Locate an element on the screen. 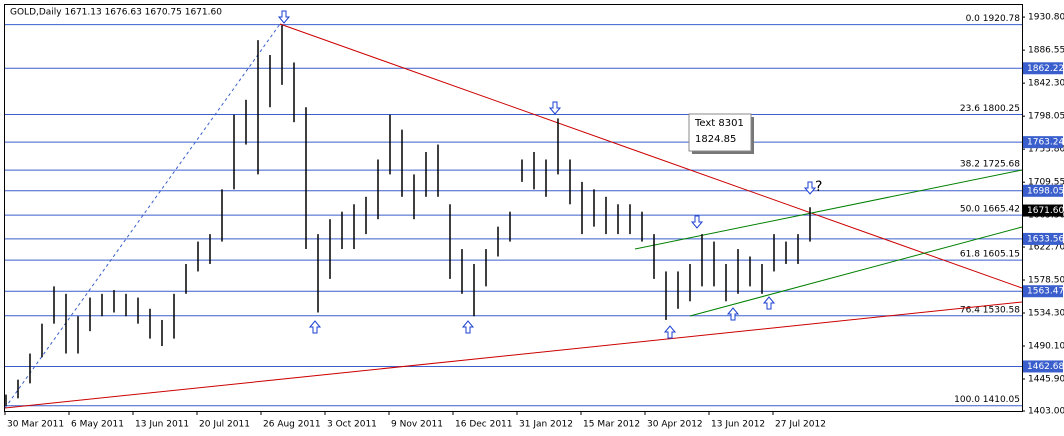  x-tick-label: 13 Jun 2012 is located at coordinates (738, 425).